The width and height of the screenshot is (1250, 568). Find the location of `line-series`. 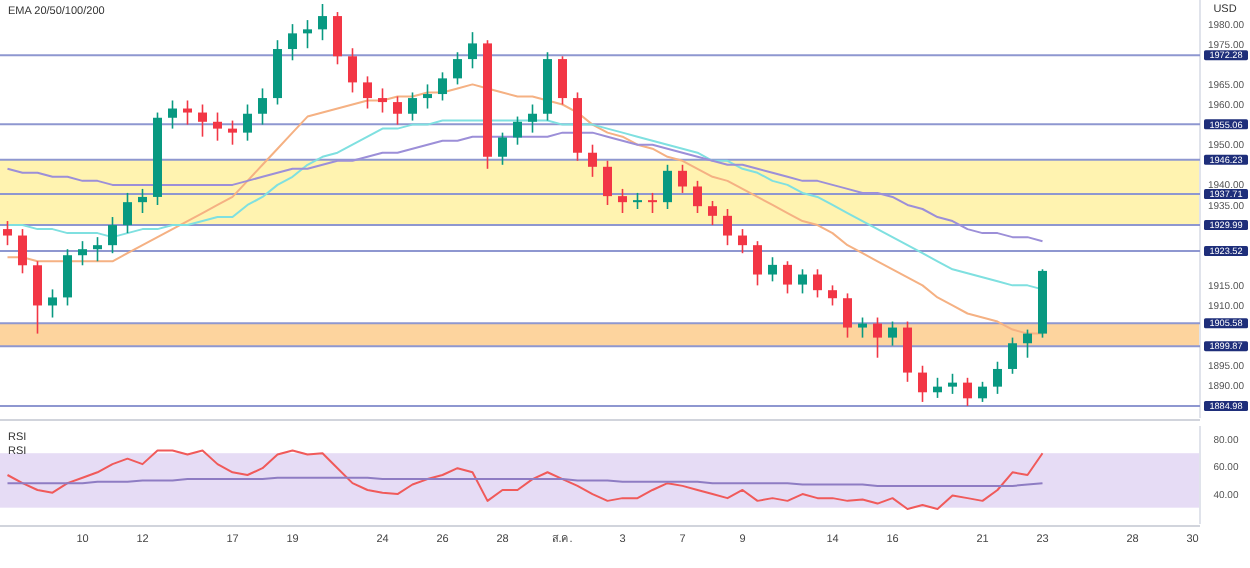

line-series is located at coordinates (525, 480).